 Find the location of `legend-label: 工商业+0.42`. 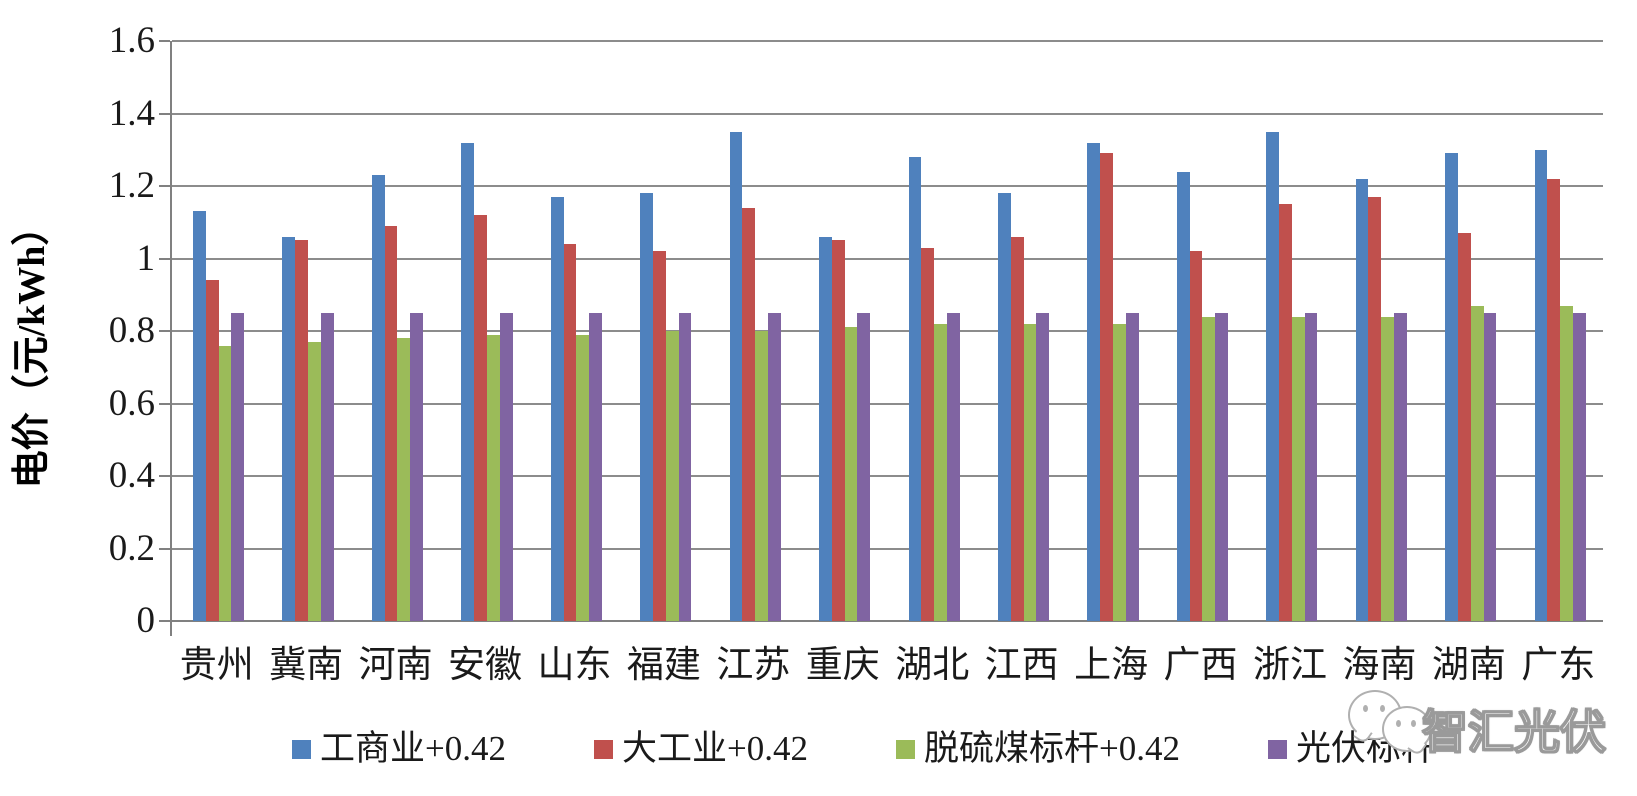

legend-label: 工商业+0.42 is located at coordinates (413, 748).